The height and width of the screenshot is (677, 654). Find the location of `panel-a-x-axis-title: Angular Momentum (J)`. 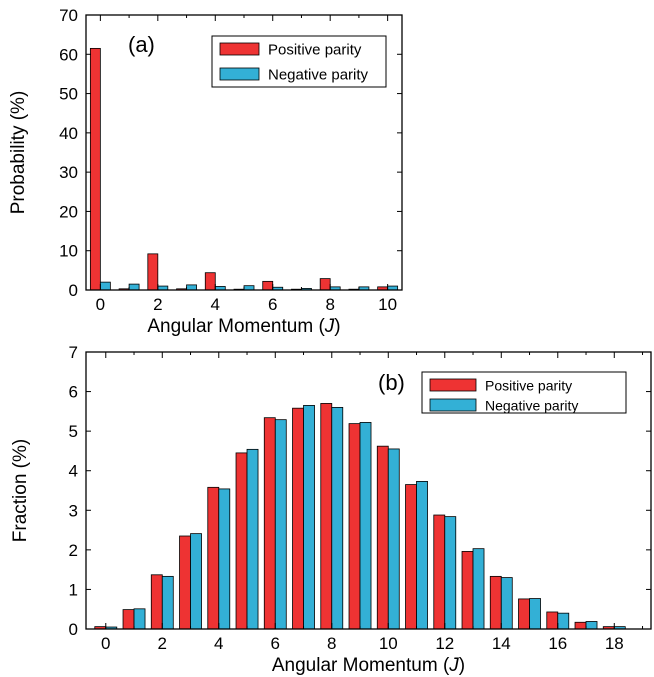

panel-a-x-axis-title: Angular Momentum (J) is located at coordinates (243, 326).